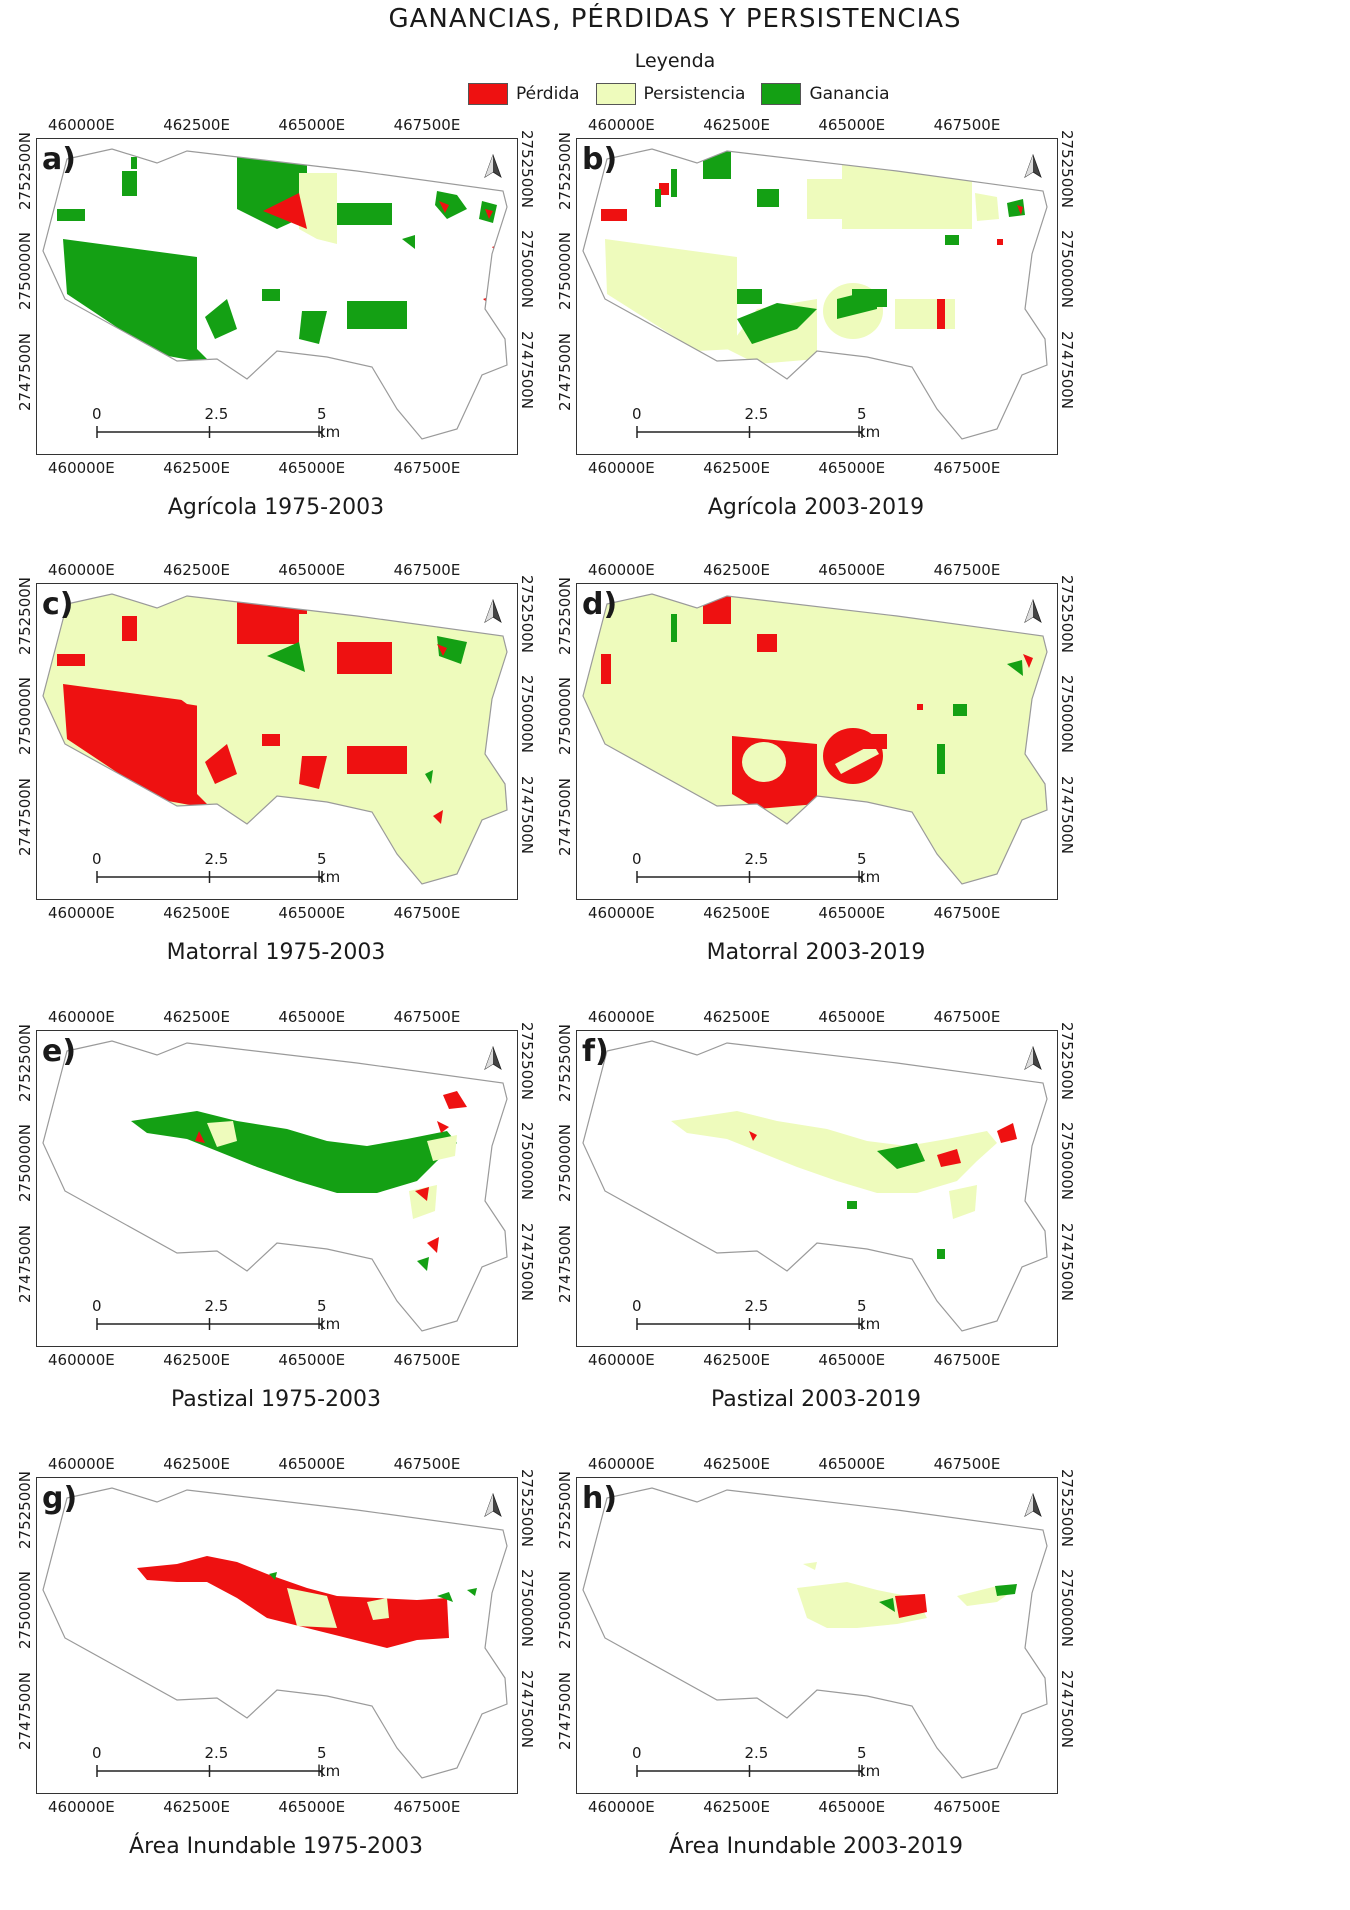 Image resolution: width=1350 pixels, height=1910 pixels. What do you see at coordinates (1067, 1507) in the screenshot?
I see `y-tick-label-right: 2752500N` at bounding box center [1067, 1507].